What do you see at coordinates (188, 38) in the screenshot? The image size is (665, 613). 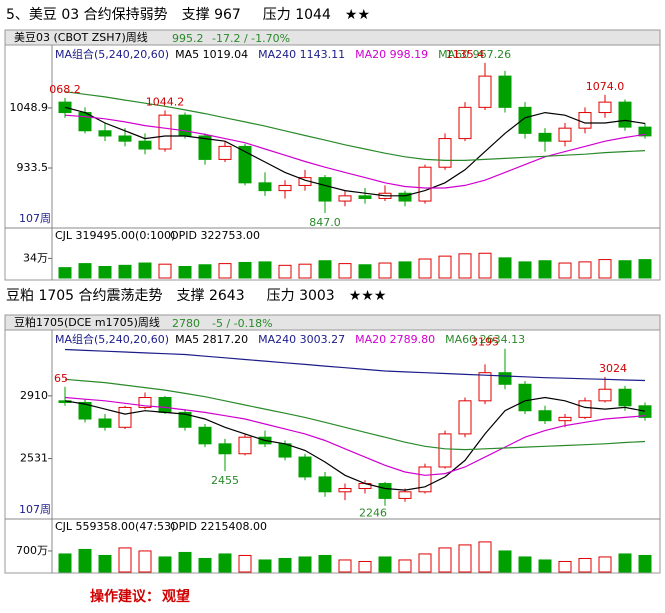 I see `last-price: 995.2` at bounding box center [188, 38].